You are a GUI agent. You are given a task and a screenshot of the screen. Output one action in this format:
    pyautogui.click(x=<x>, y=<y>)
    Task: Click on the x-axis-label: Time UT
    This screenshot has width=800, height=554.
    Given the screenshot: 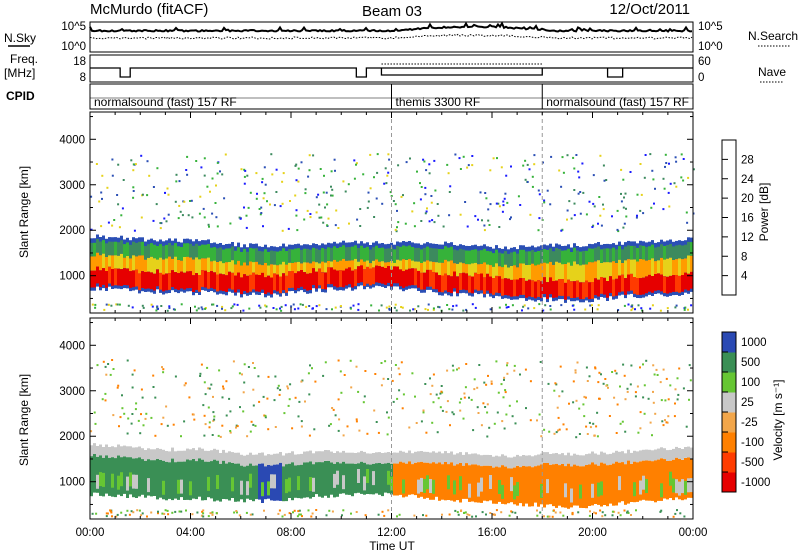 What is the action you would take?
    pyautogui.click(x=392, y=546)
    